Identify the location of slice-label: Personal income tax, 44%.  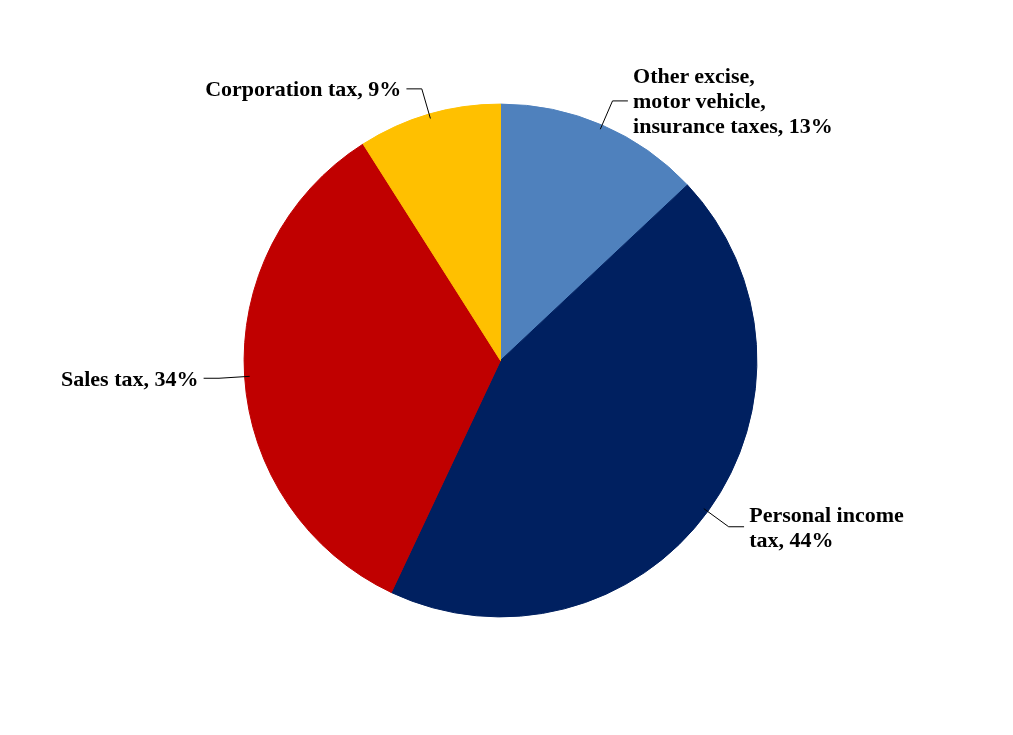
(827, 526).